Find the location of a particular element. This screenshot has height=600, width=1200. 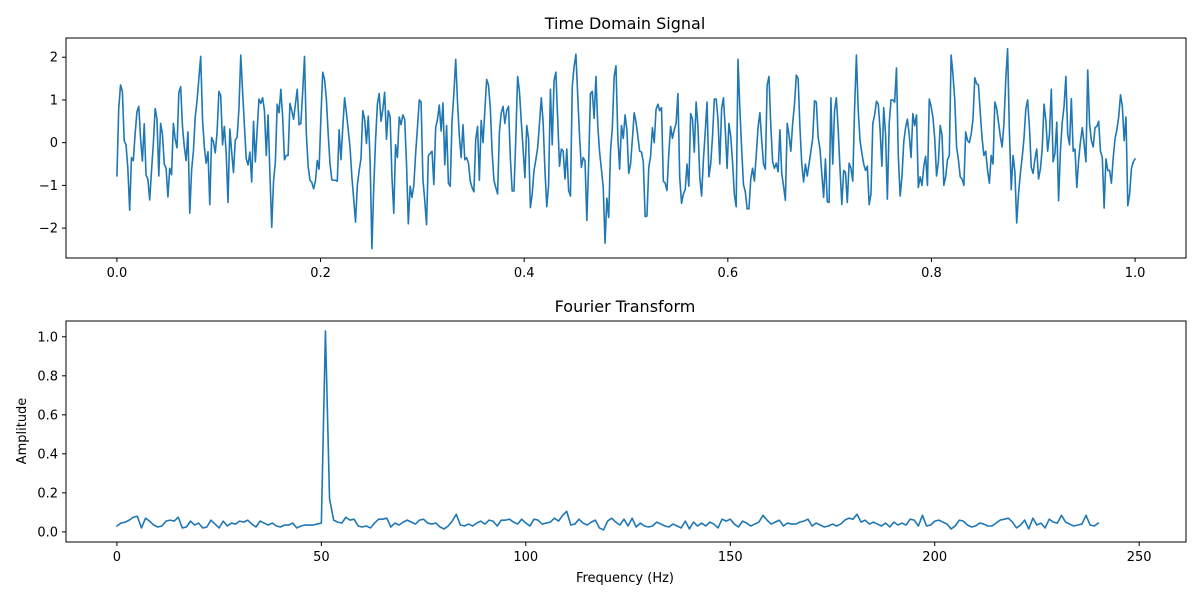

time-domain-y-tick-label: −1 is located at coordinates (48, 186).